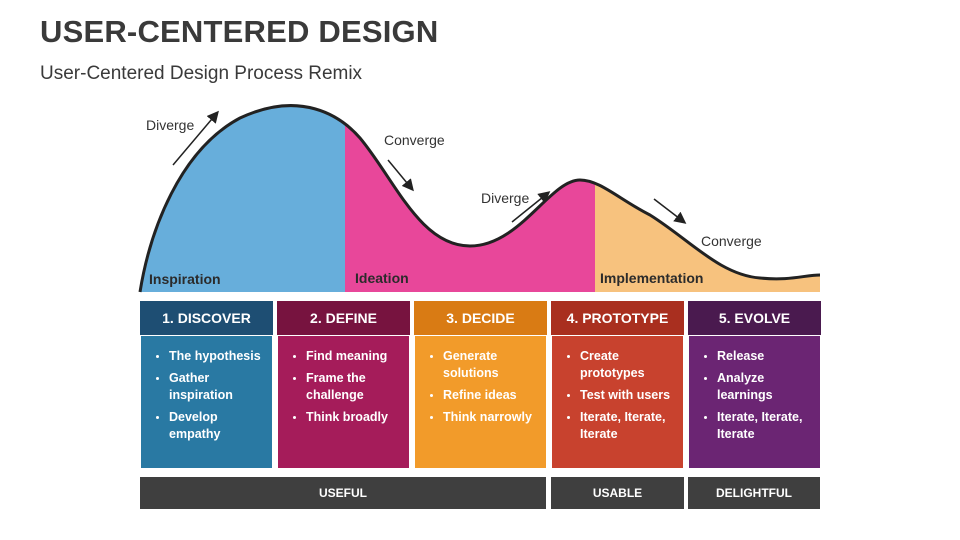  I want to click on list-item: Analyze learnings, so click(764, 387).